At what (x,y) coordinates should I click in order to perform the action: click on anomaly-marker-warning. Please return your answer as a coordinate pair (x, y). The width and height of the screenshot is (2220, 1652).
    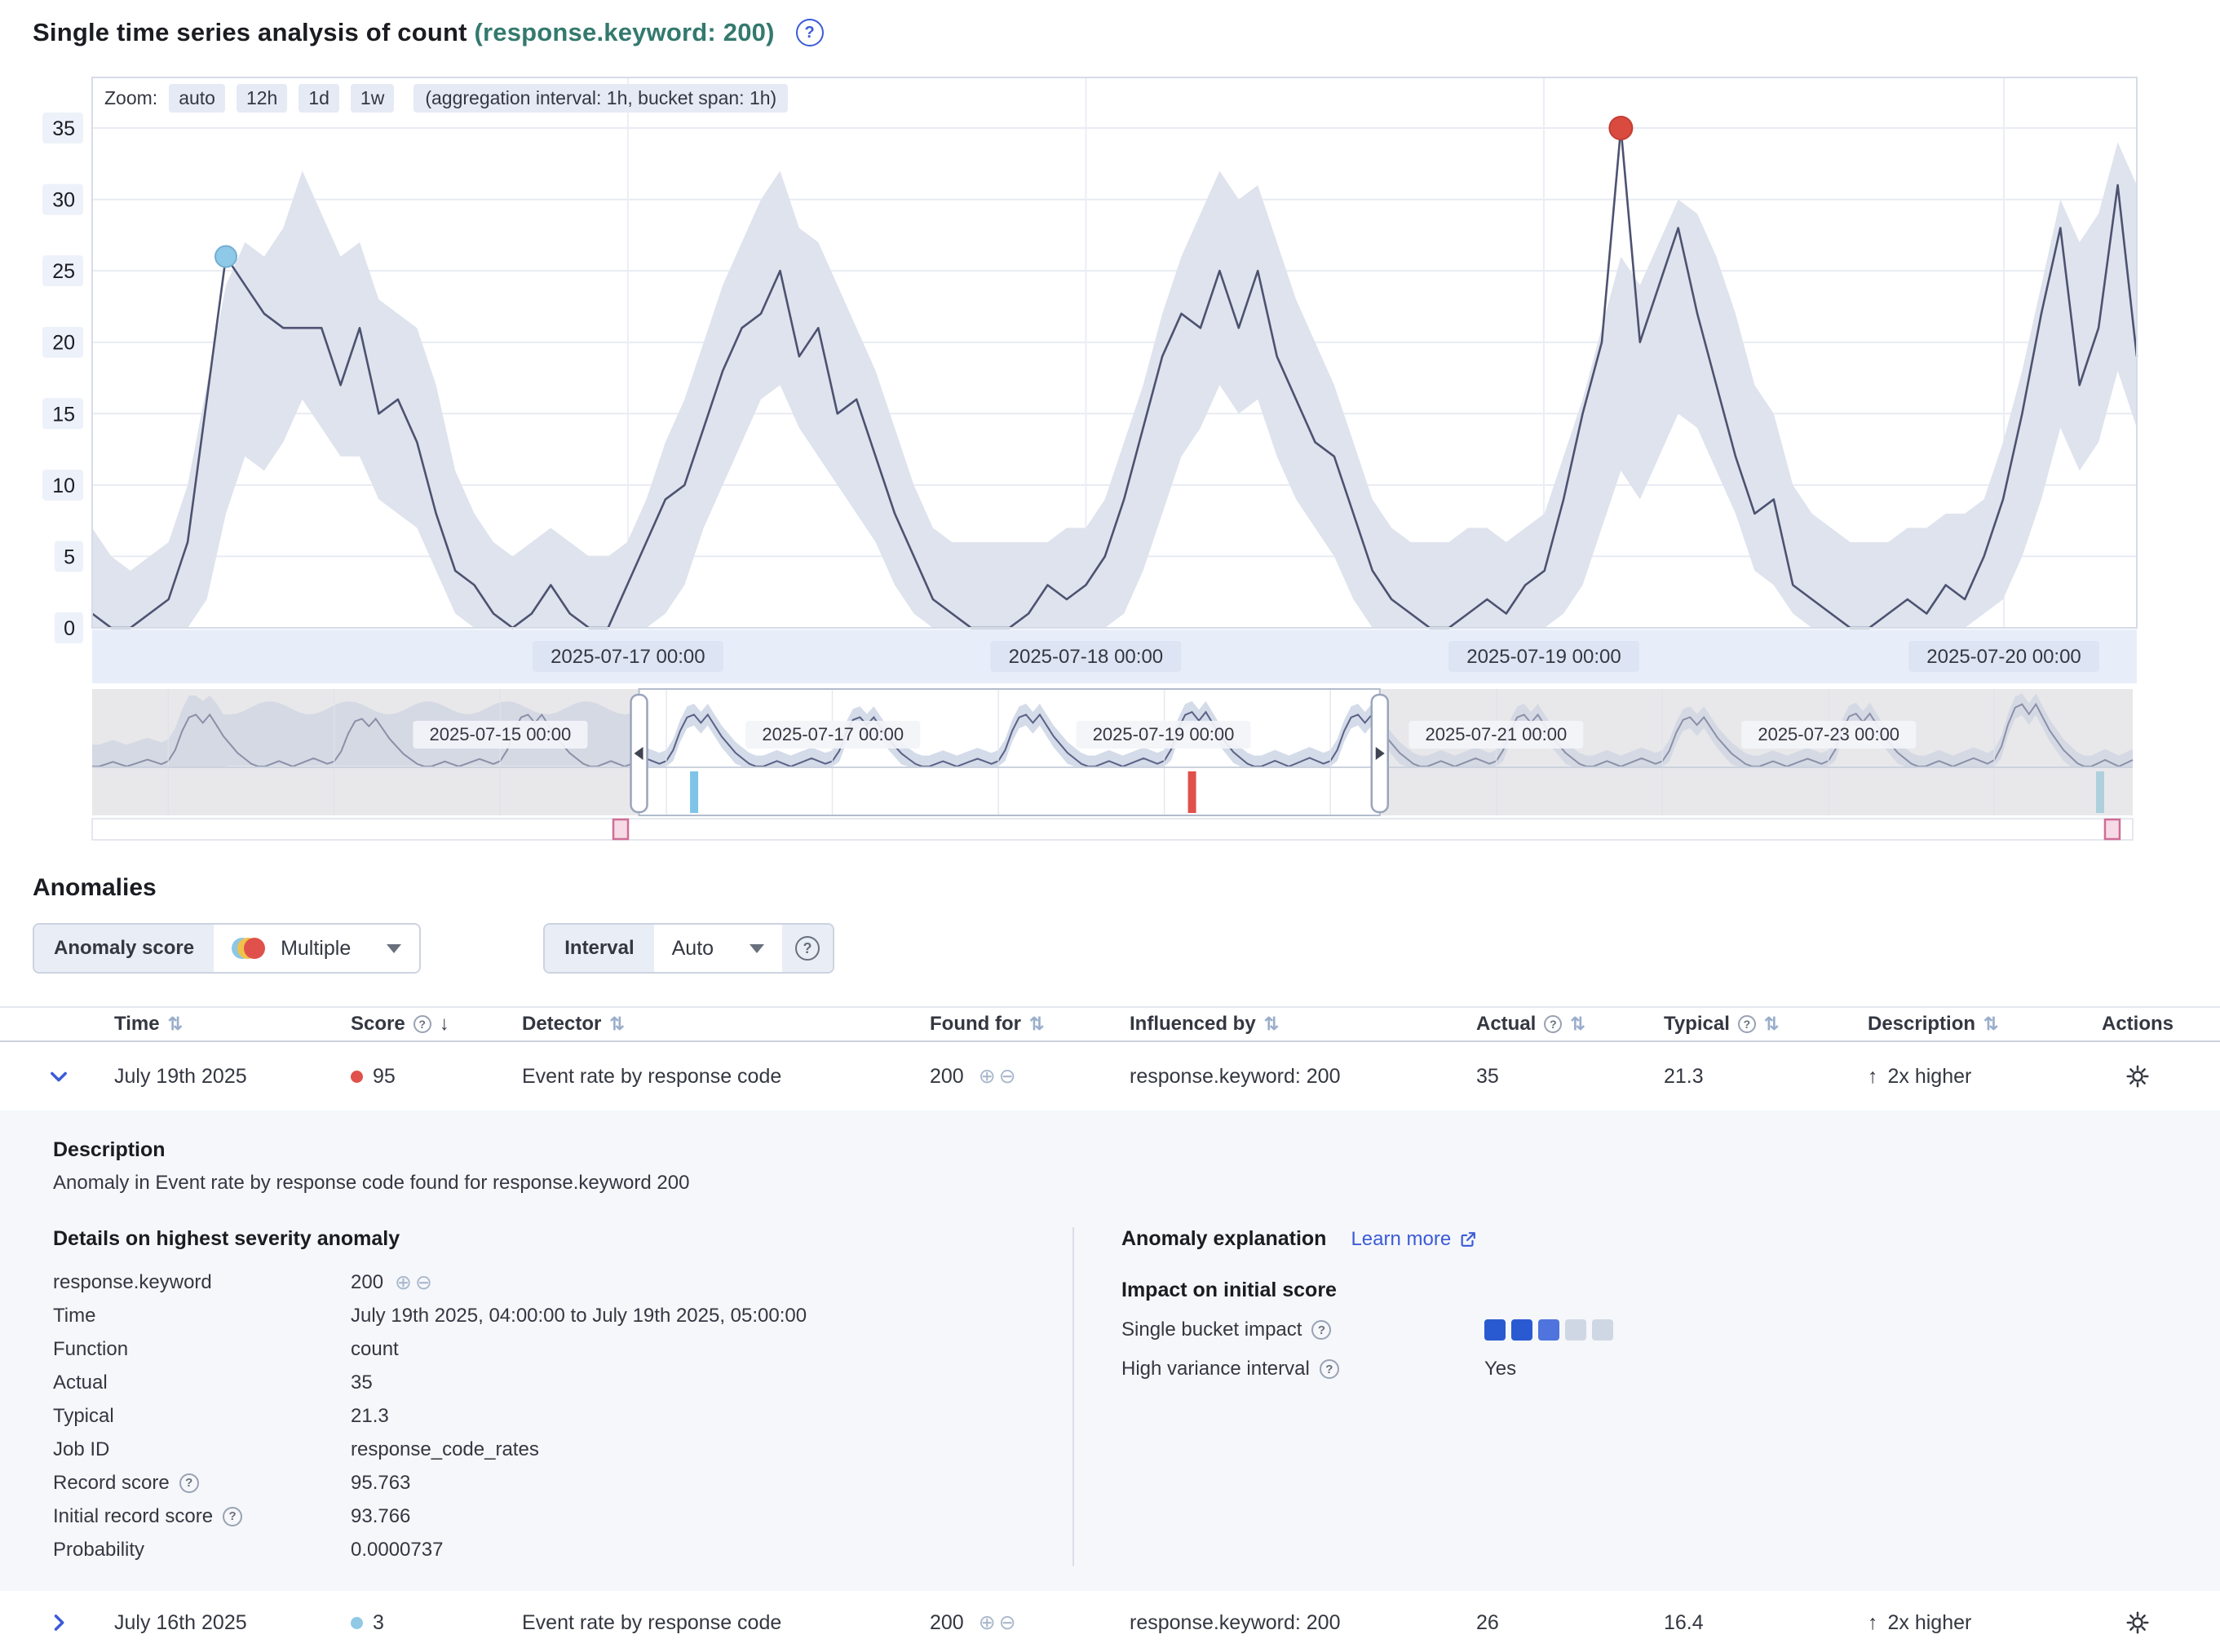
    Looking at the image, I should click on (225, 257).